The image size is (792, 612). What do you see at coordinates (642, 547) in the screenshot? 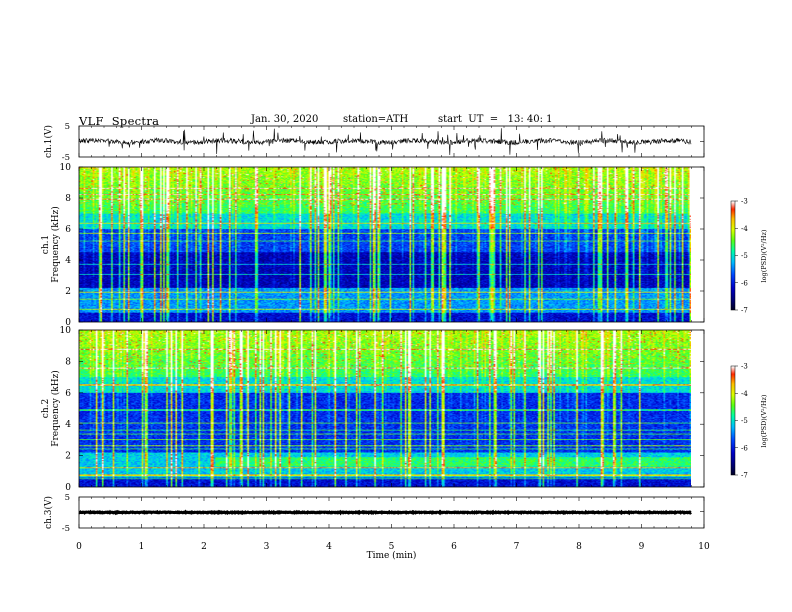
I see `x-tick-label: 9` at bounding box center [642, 547].